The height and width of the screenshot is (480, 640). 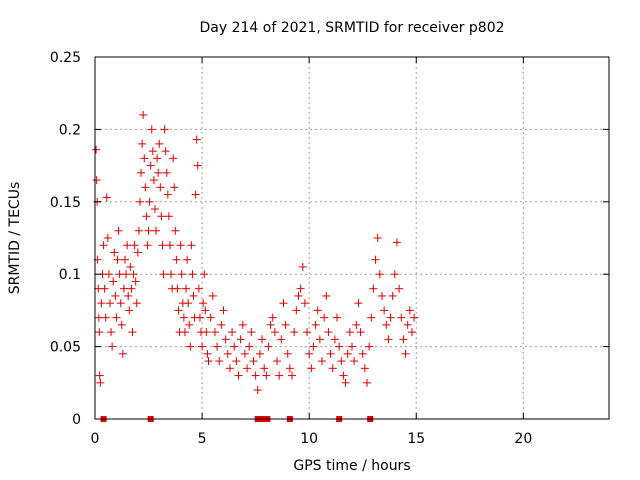 What do you see at coordinates (15, 238) in the screenshot?
I see `y-axis-label: SRMTID / TECUs` at bounding box center [15, 238].